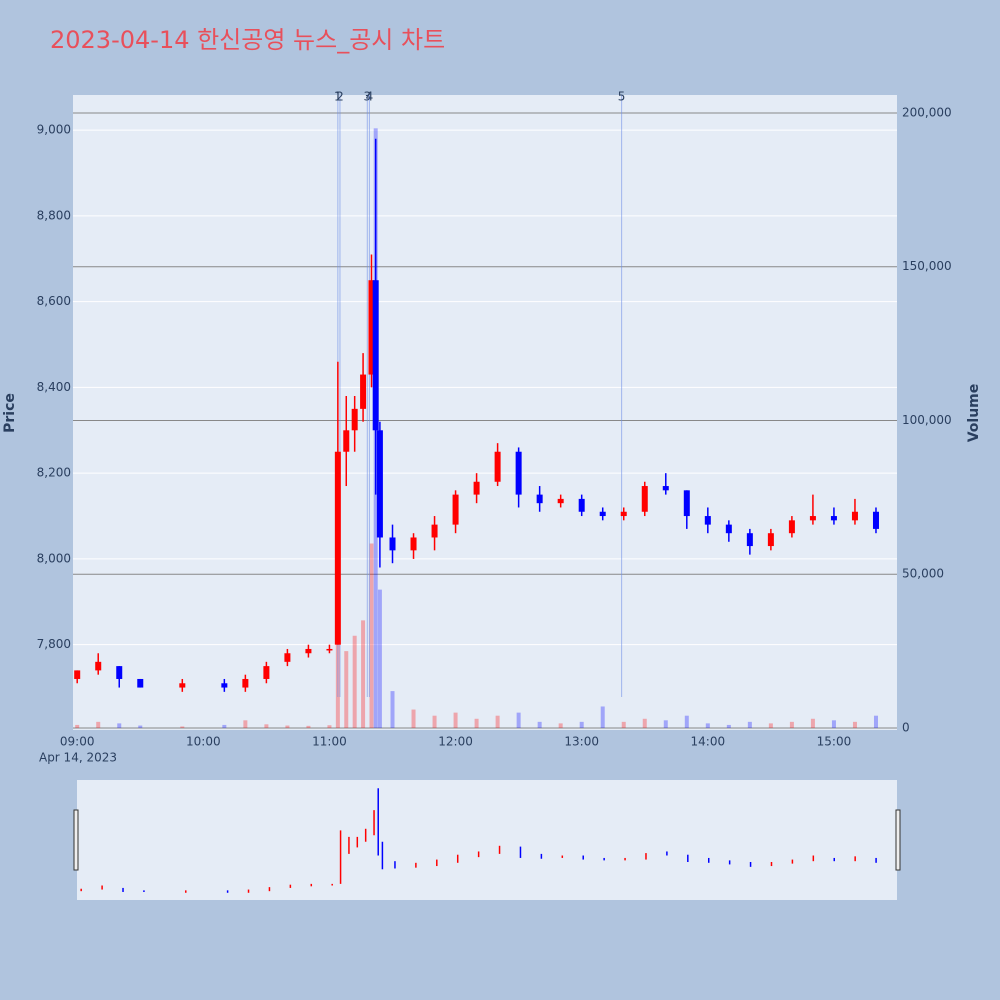  Describe the element at coordinates (974, 413) in the screenshot. I see `y2-axis-title: Volume` at that location.